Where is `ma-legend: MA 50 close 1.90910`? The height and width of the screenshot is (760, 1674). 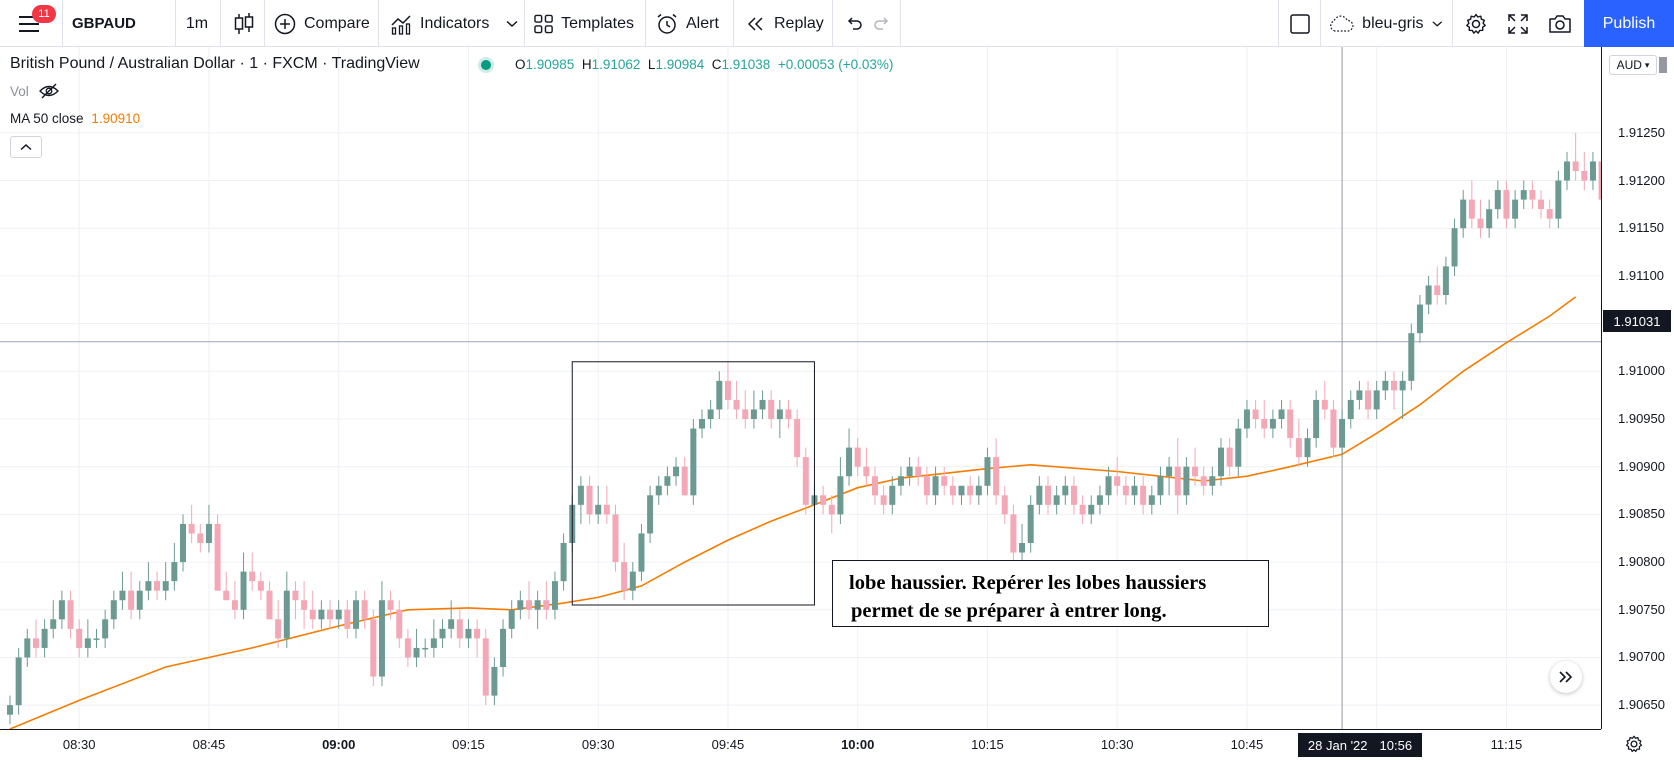
ma-legend: MA 50 close 1.90910 is located at coordinates (75, 118).